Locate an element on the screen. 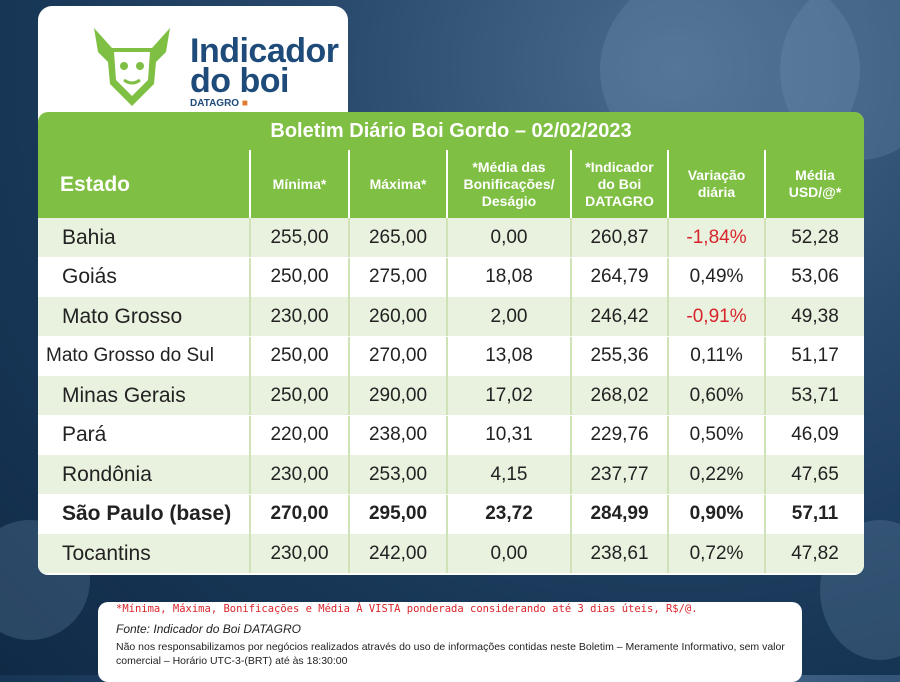 This screenshot has height=682, width=900. cell-indicador: 268,02 is located at coordinates (618, 395).